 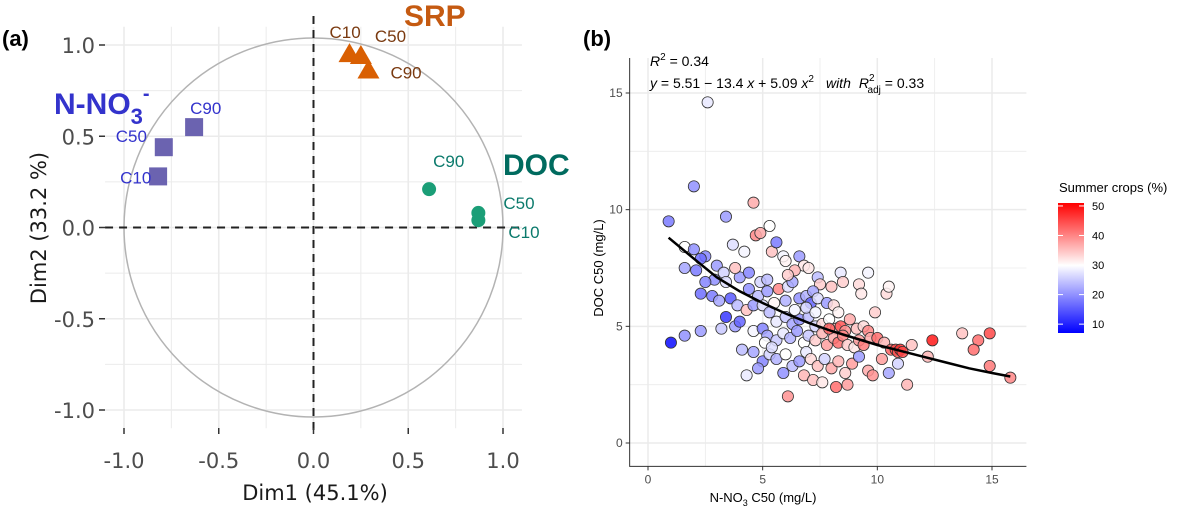 I want to click on group-title-nno3: N-NO3-, so click(x=102, y=106).